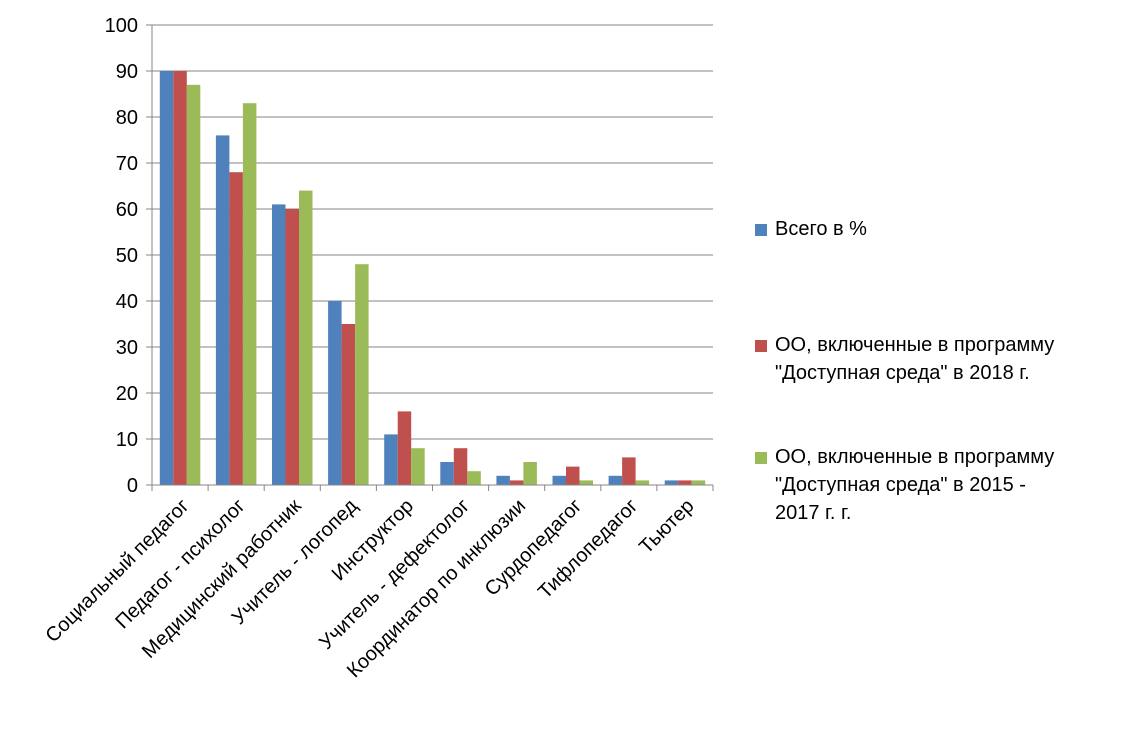 The height and width of the screenshot is (731, 1122). Describe the element at coordinates (127, 394) in the screenshot. I see `y-tick-label-20: 20` at that location.